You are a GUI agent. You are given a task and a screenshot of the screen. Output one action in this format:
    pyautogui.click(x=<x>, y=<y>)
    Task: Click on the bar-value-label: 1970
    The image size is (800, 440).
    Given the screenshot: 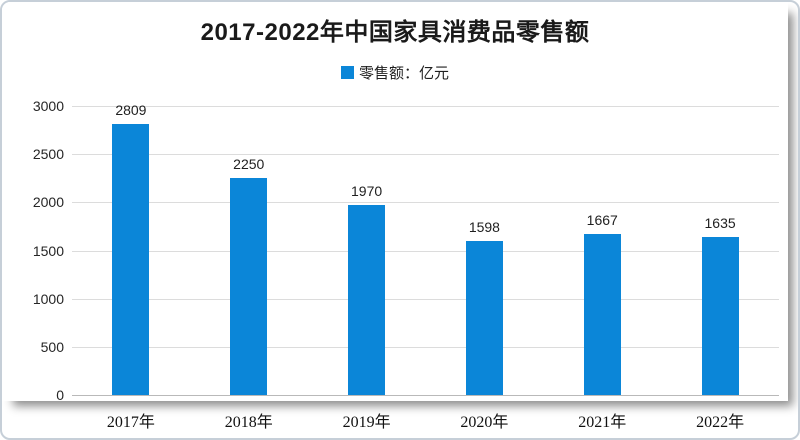 What is the action you would take?
    pyautogui.click(x=367, y=191)
    